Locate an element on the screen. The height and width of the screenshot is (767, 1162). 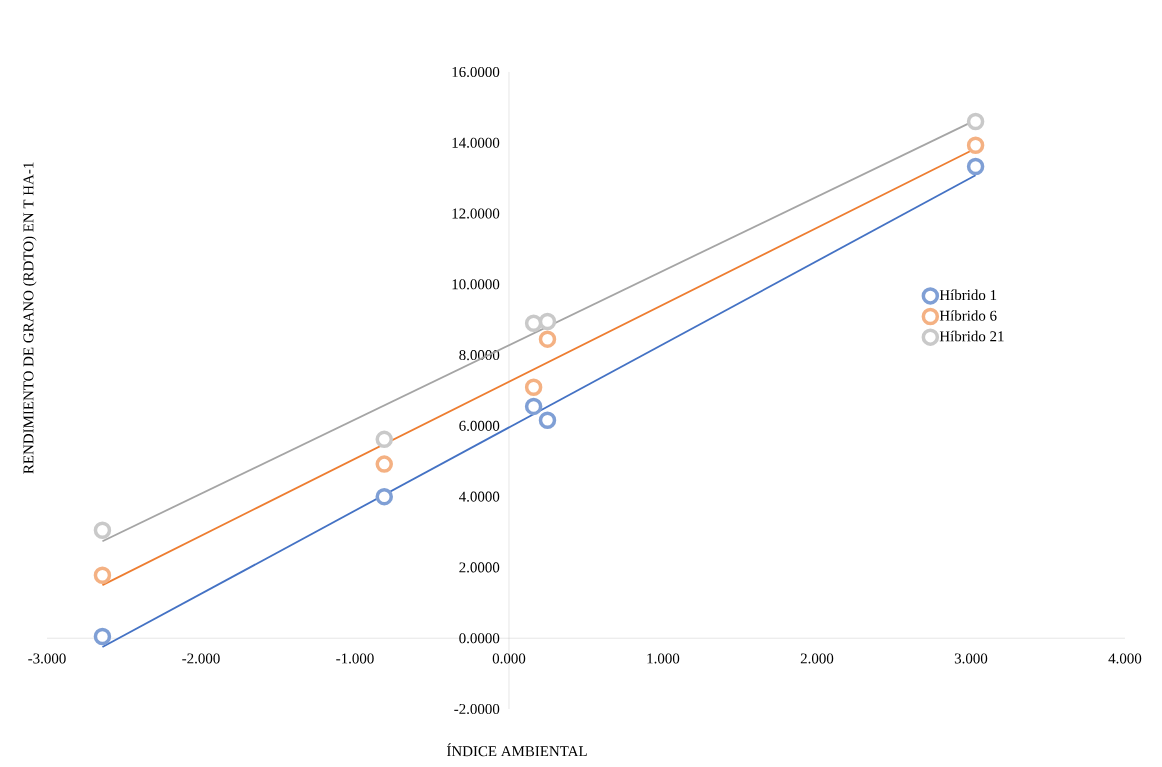
y-tick-label: -2.0000 is located at coordinates (477, 709).